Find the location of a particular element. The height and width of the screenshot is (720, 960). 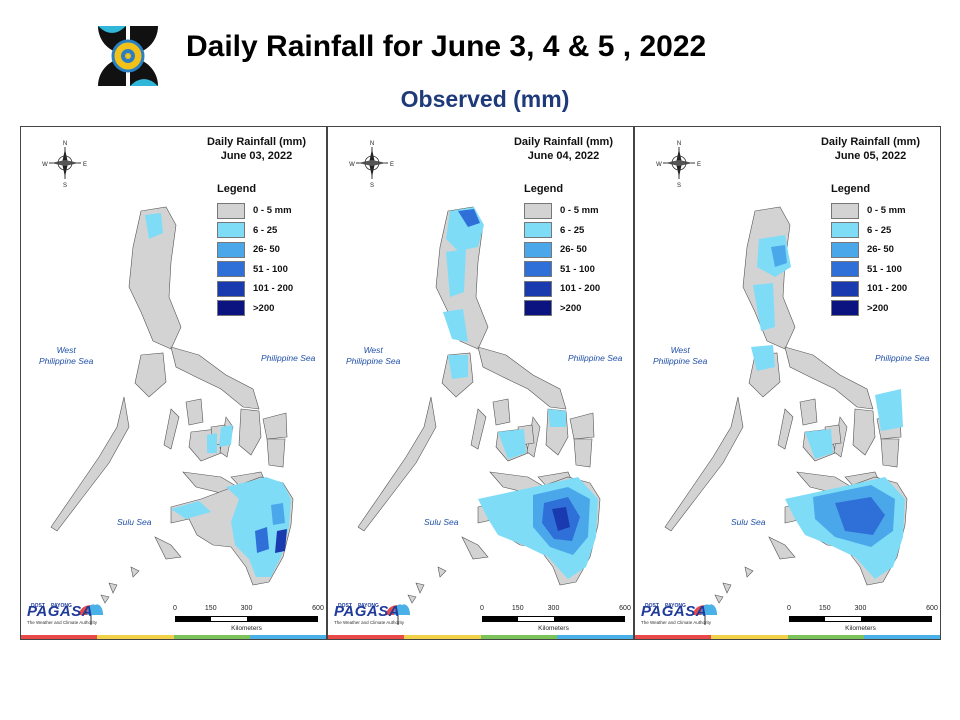

page-subtitle: Observed (mm) is located at coordinates (485, 99).